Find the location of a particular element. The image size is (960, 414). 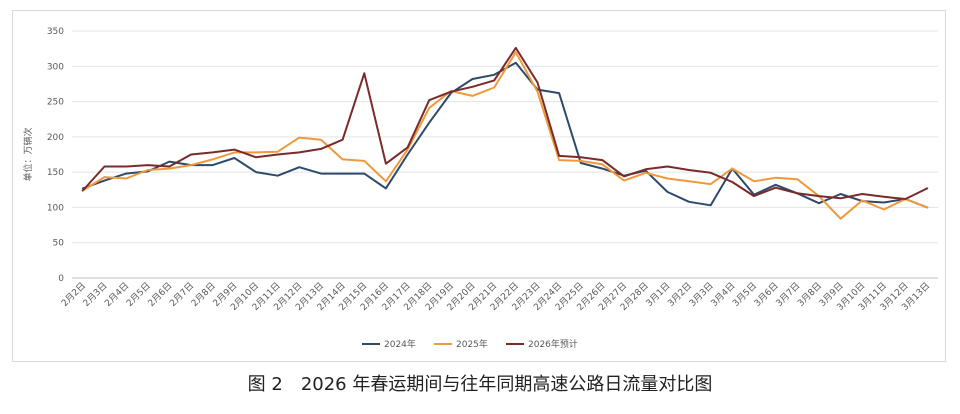

legend-label: 2026年预计 is located at coordinates (553, 344).